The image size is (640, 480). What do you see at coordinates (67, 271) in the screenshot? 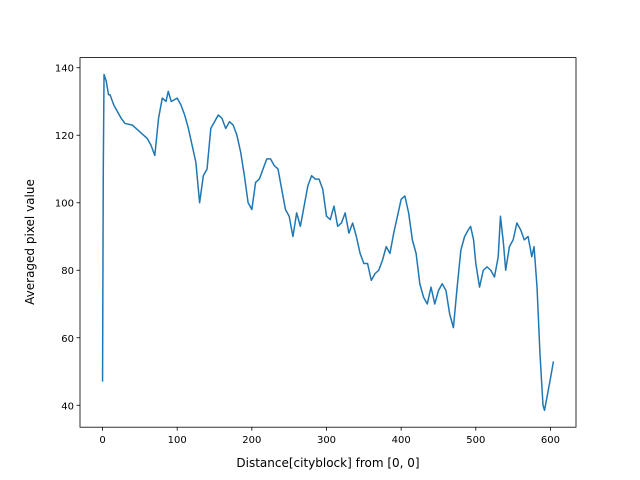
I see `y-tick-label: 80` at bounding box center [67, 271].